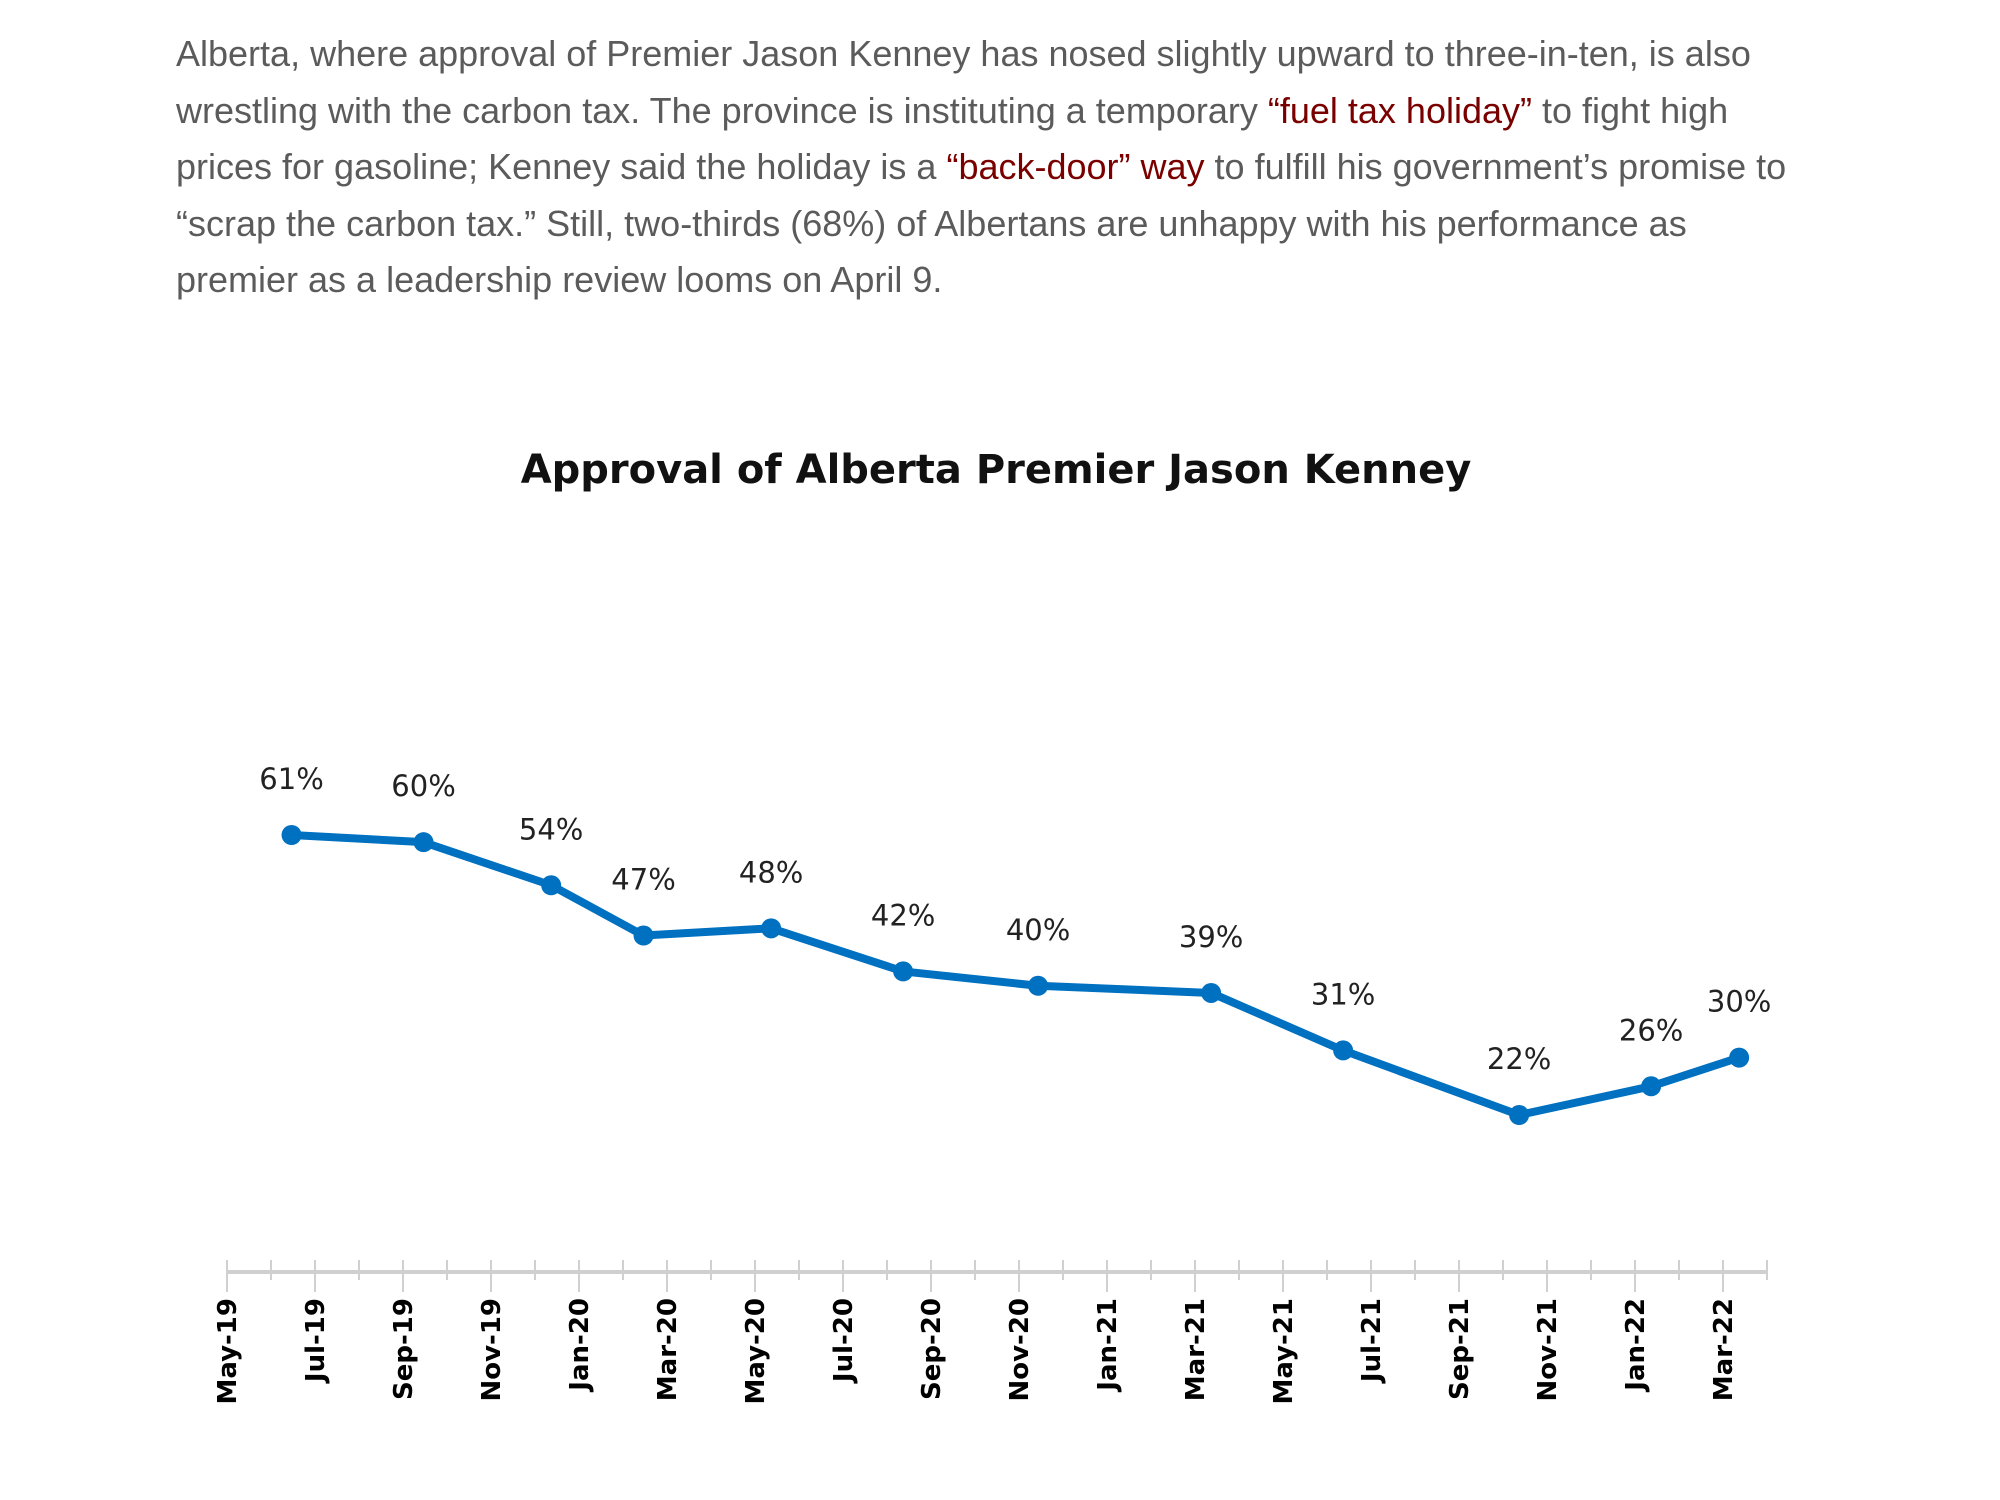  I want to click on x-tick-label: May-19, so click(228, 1351).